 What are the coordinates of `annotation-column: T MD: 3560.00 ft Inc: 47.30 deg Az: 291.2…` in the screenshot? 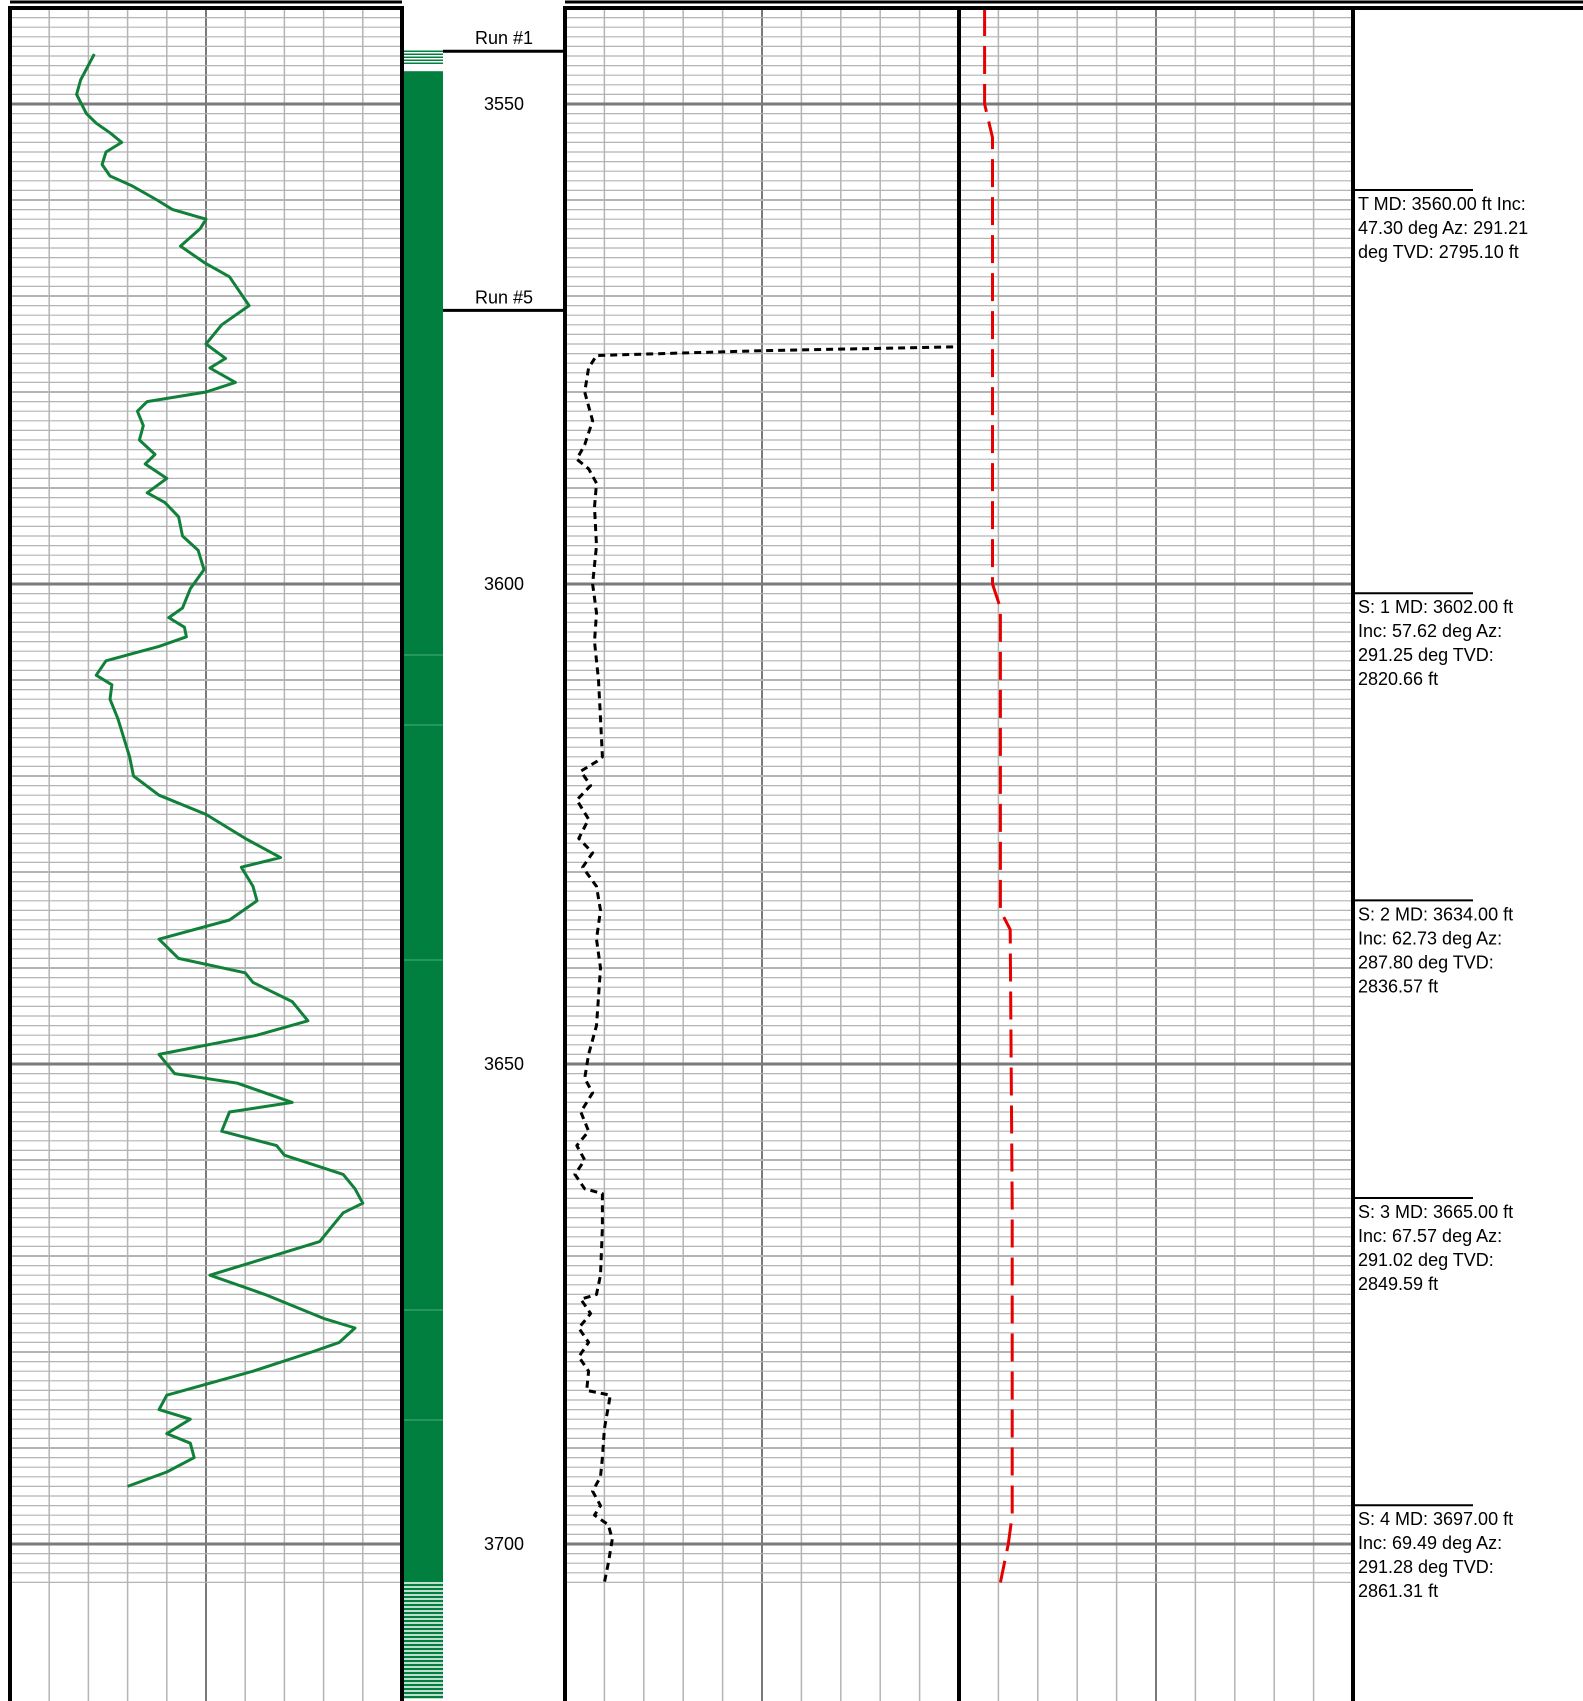 It's located at (1440, 895).